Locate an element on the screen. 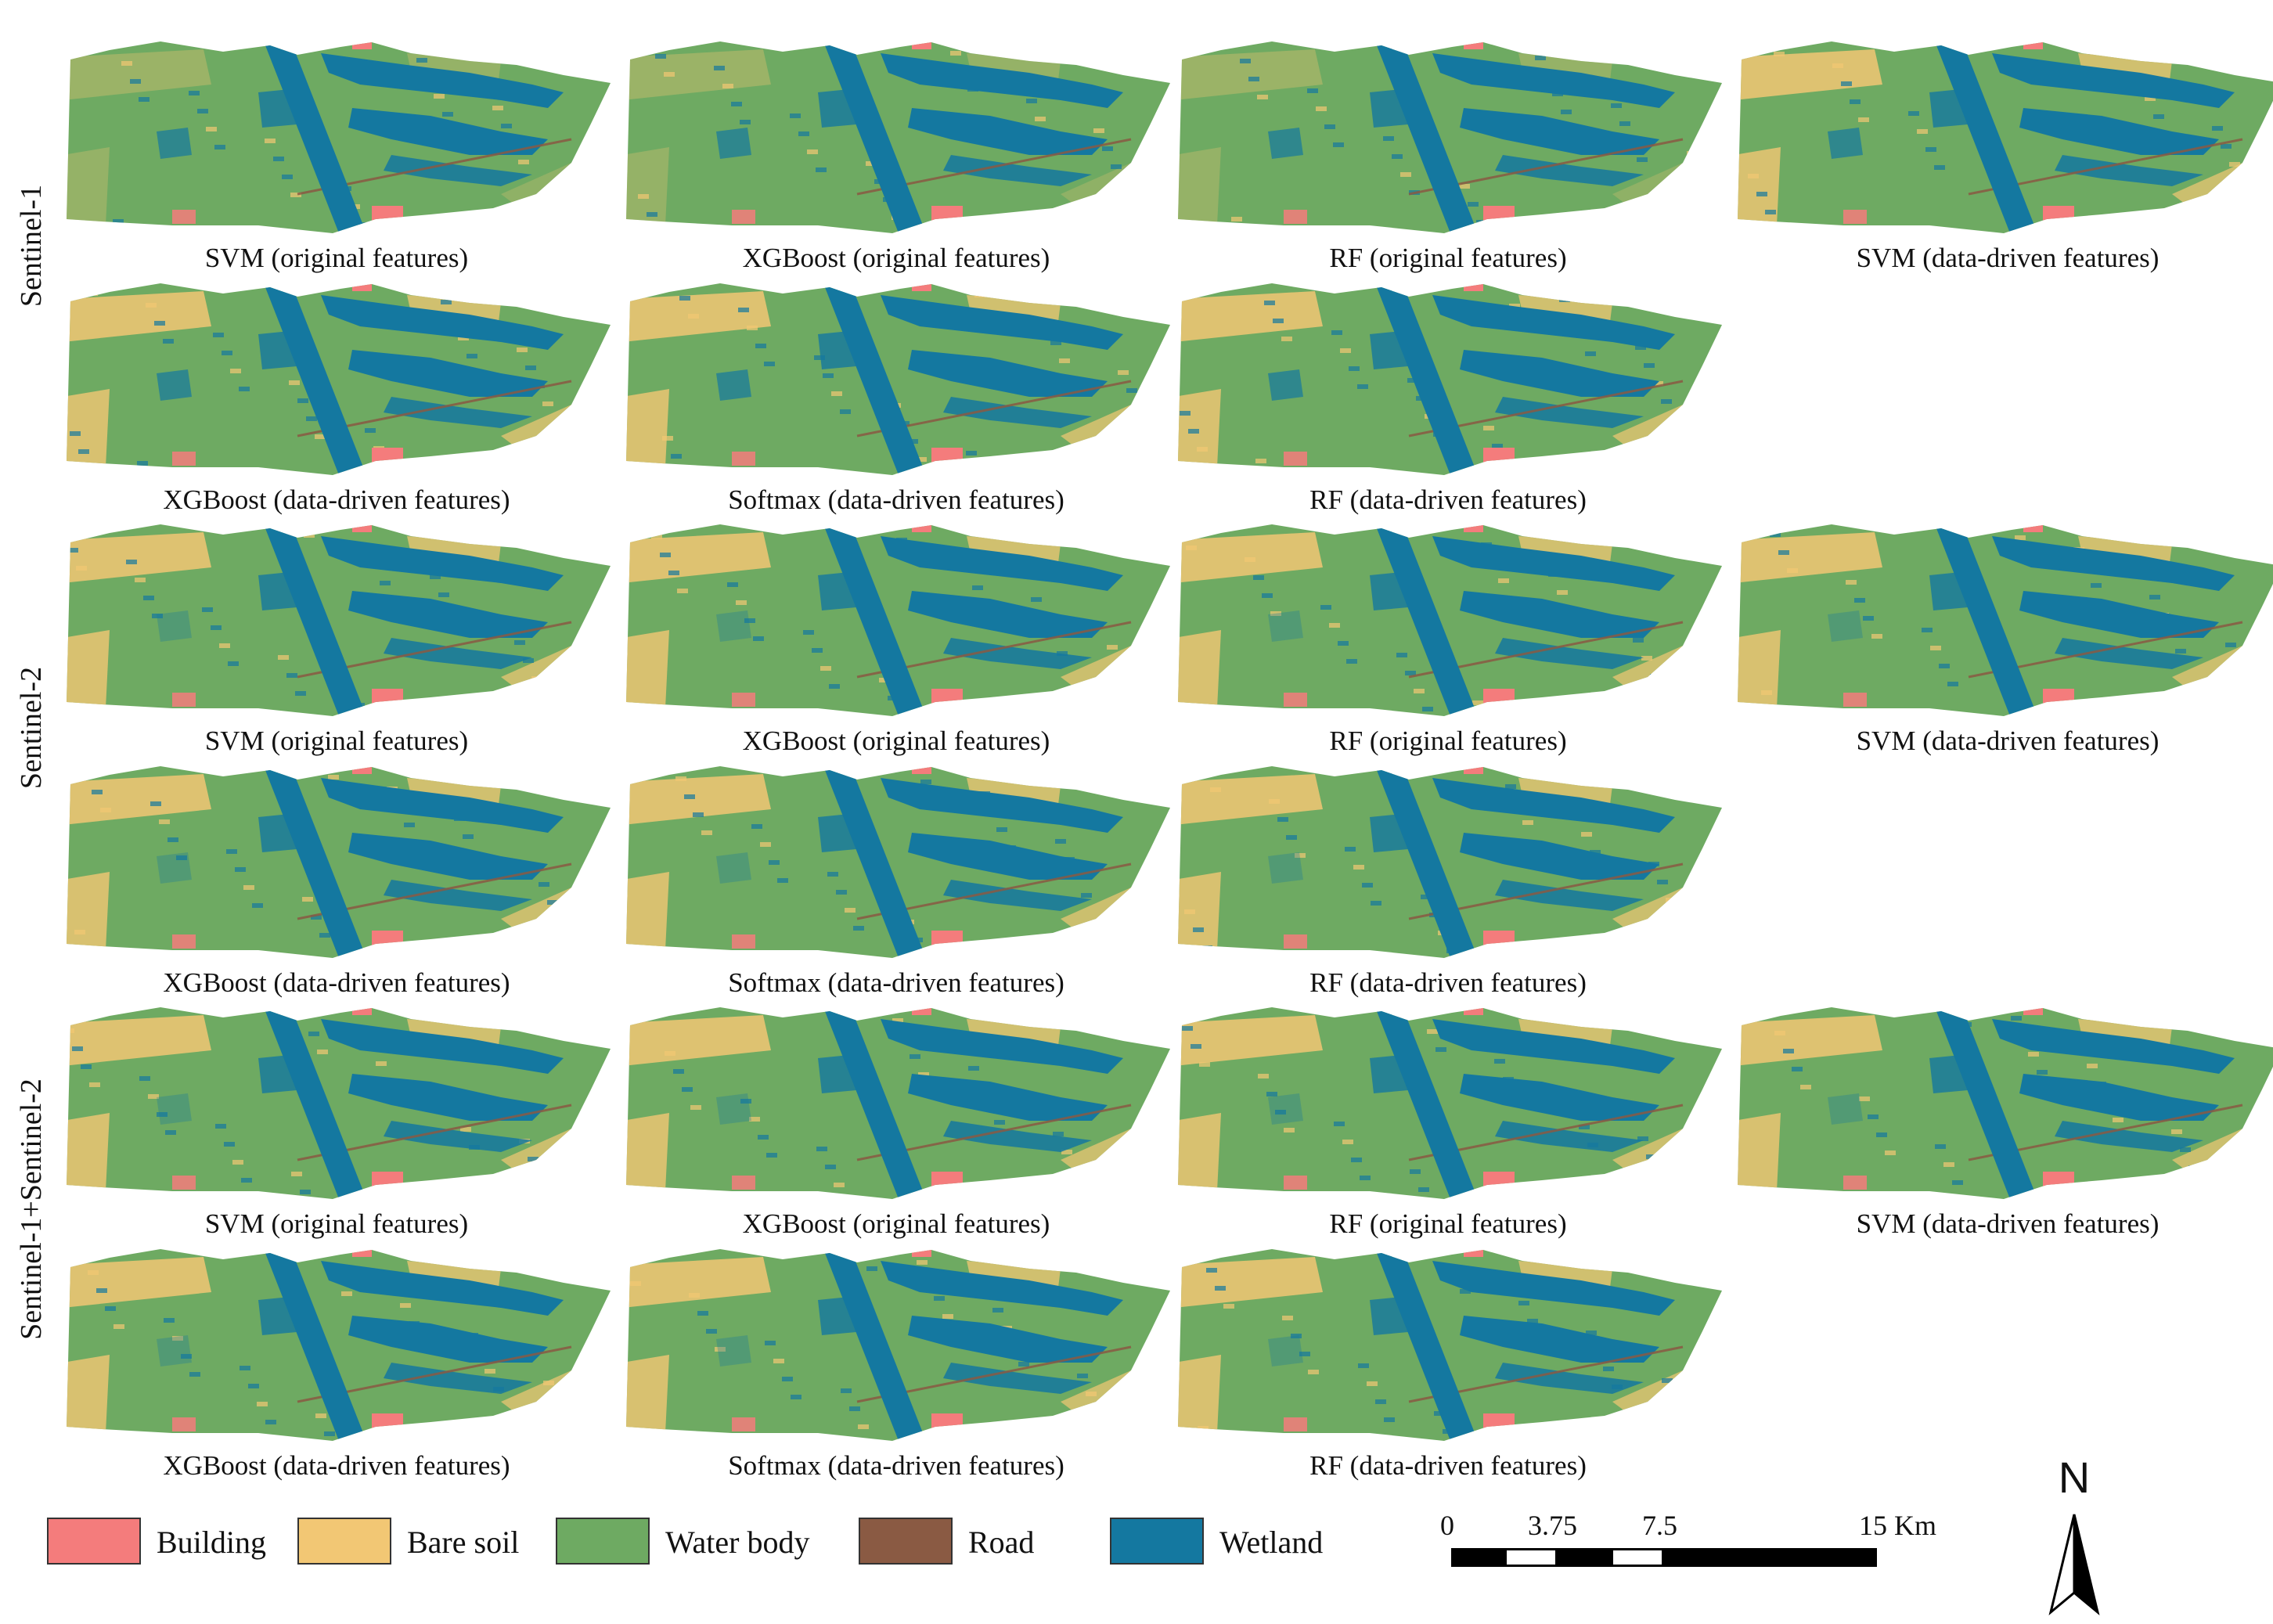  north-arrow-icon is located at coordinates (2074, 1565).